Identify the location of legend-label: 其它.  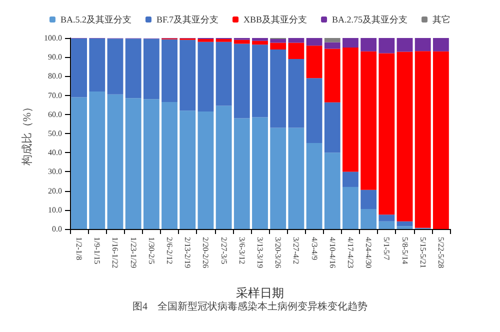
(441, 19).